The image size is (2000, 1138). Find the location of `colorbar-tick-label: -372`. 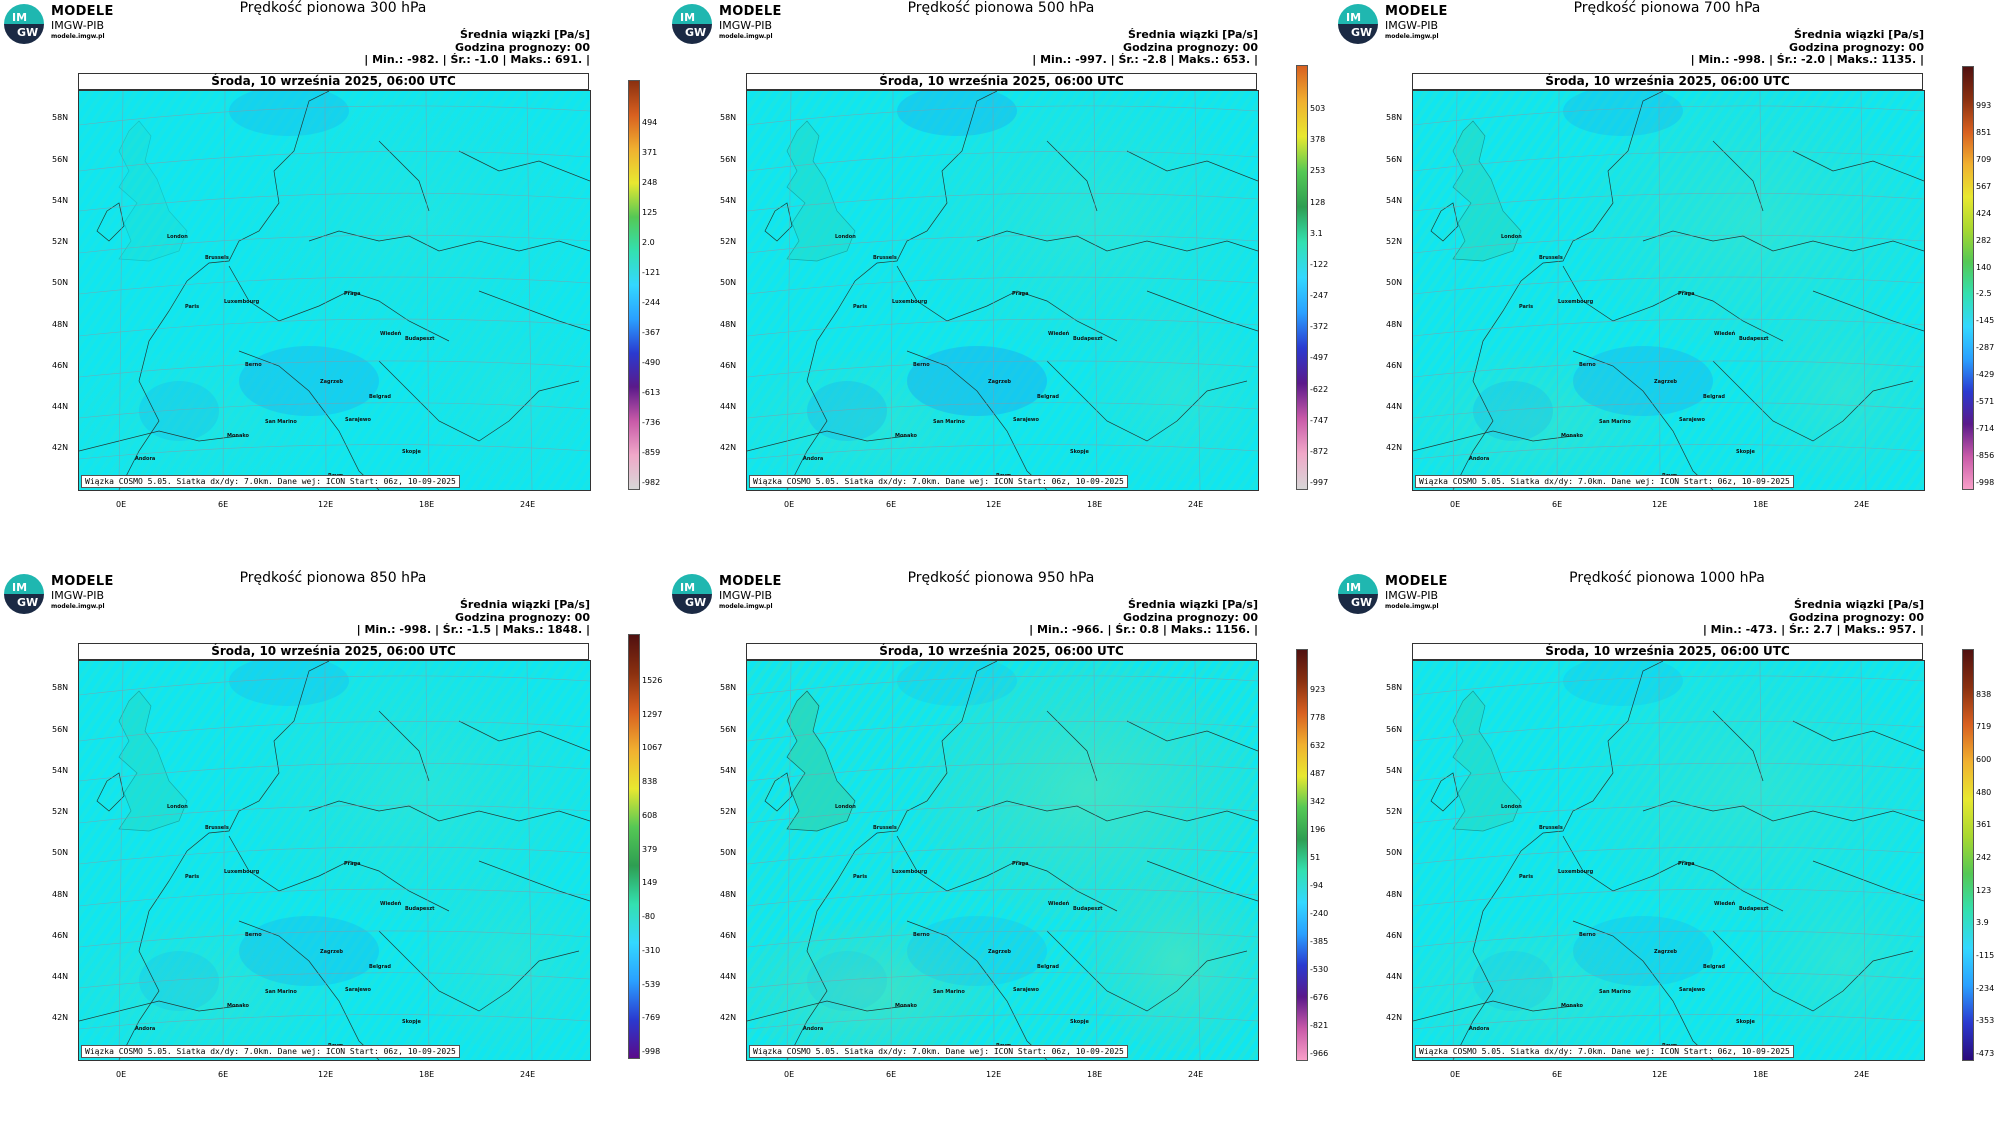

colorbar-tick-label: -372 is located at coordinates (1319, 326).